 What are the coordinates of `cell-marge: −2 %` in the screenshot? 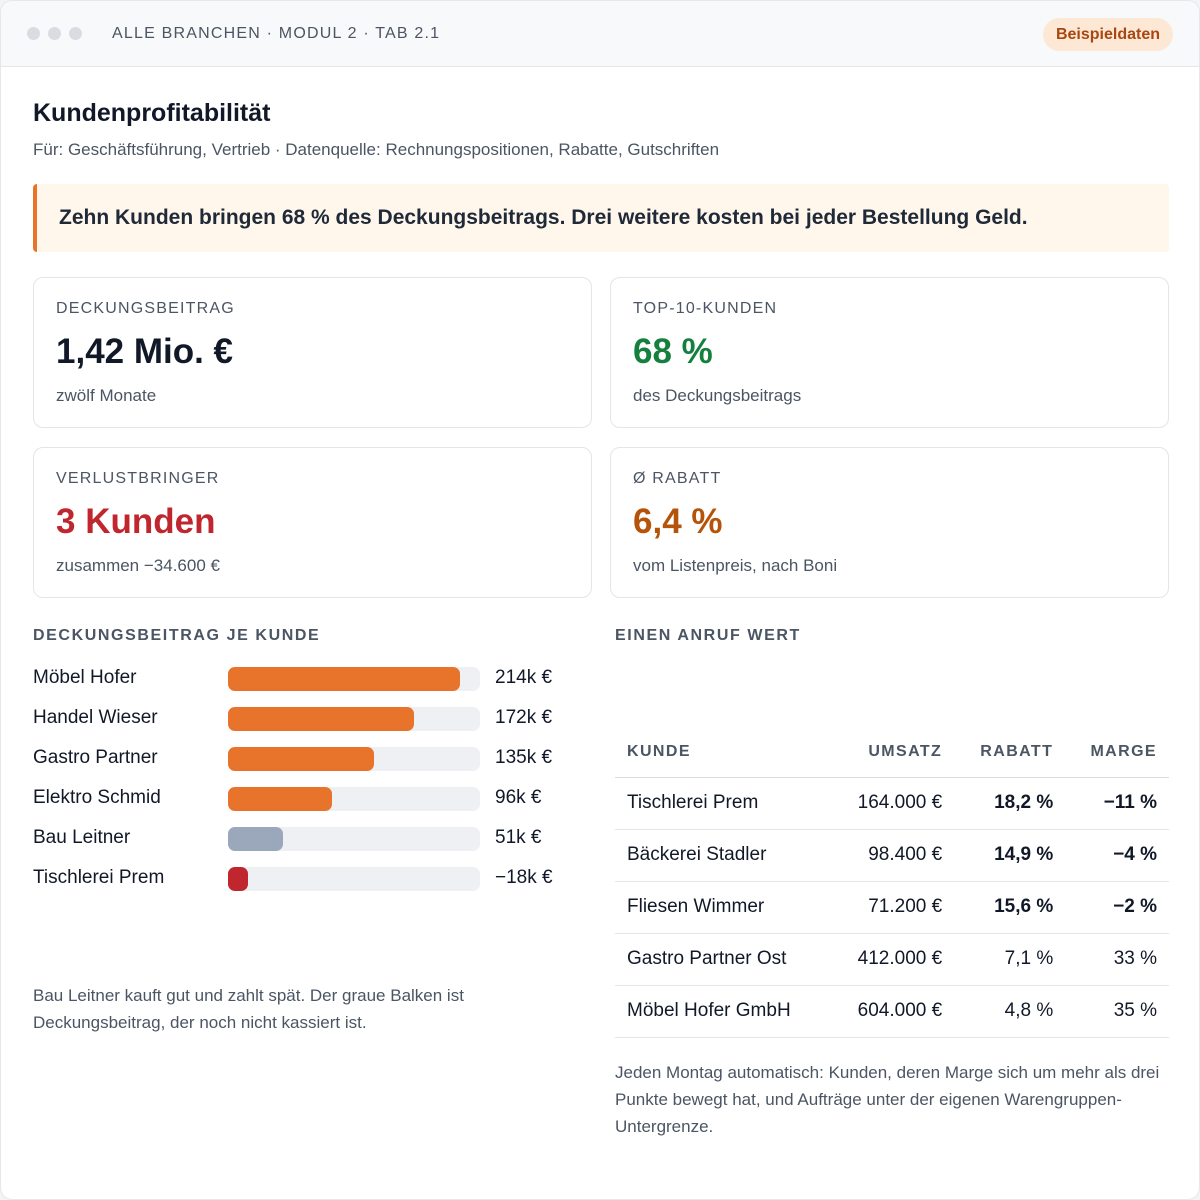 It's located at (1117, 907).